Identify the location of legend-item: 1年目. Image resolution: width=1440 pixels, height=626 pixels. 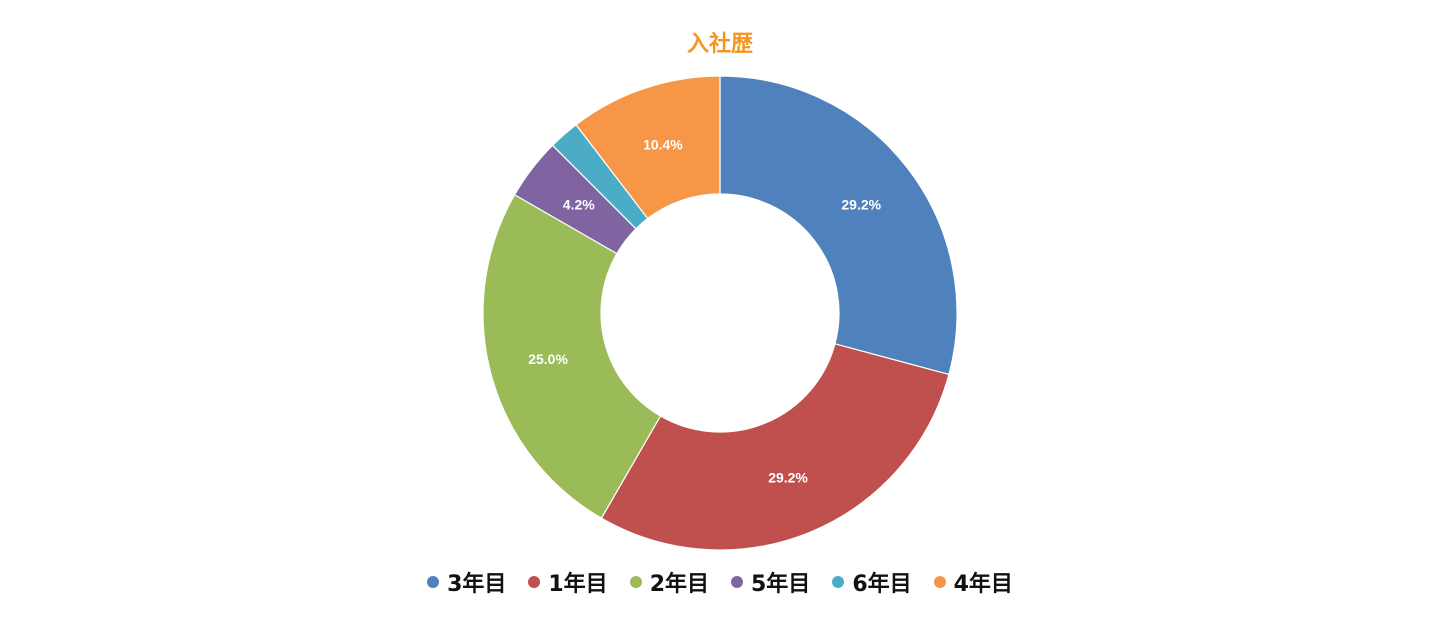
(568, 582).